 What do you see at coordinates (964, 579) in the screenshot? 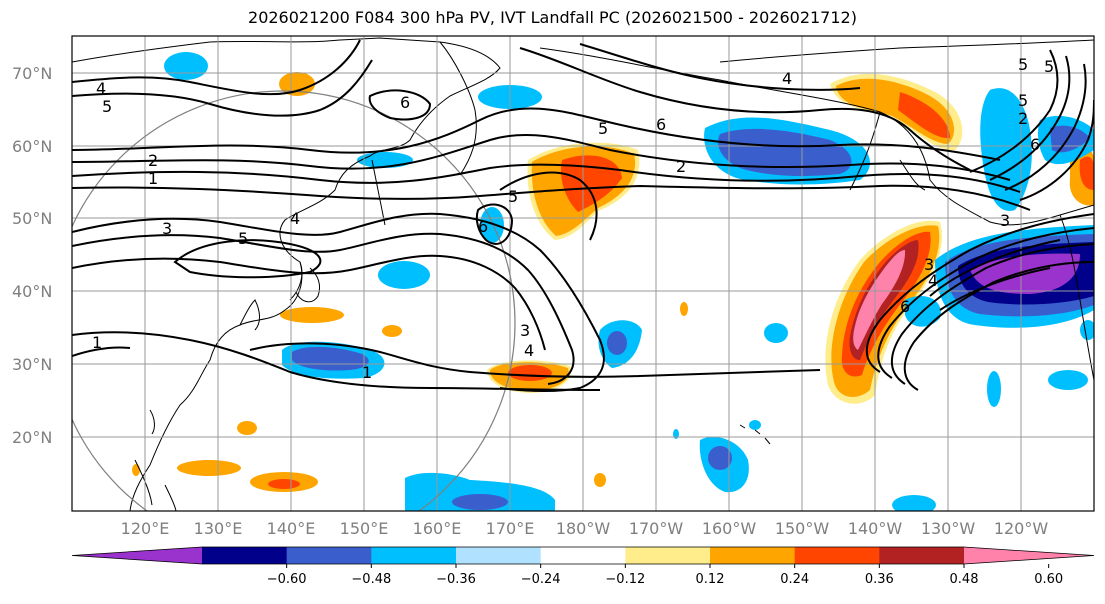
I see `colorbar-tick-label: 0.48` at bounding box center [964, 579].